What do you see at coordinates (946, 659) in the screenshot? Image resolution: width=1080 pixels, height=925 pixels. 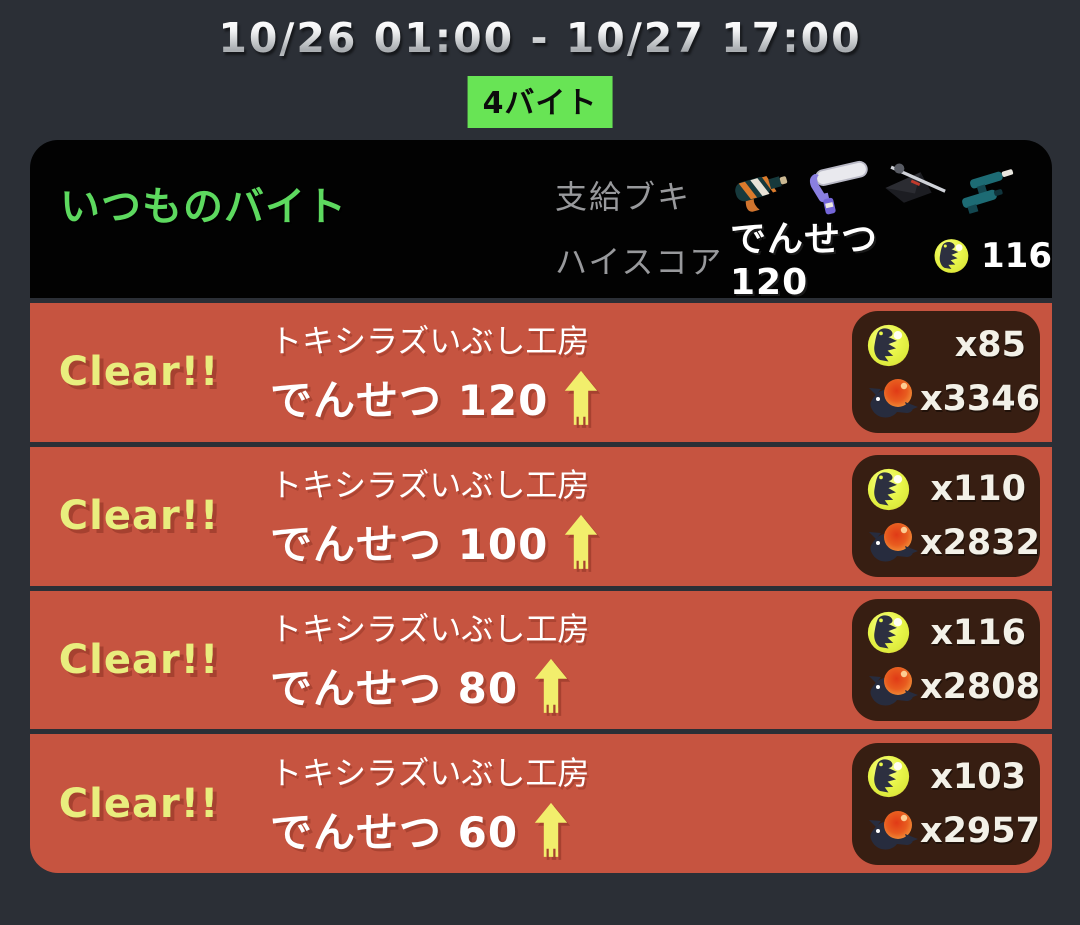 I see `egg-count-badge: x116 x2808` at bounding box center [946, 659].